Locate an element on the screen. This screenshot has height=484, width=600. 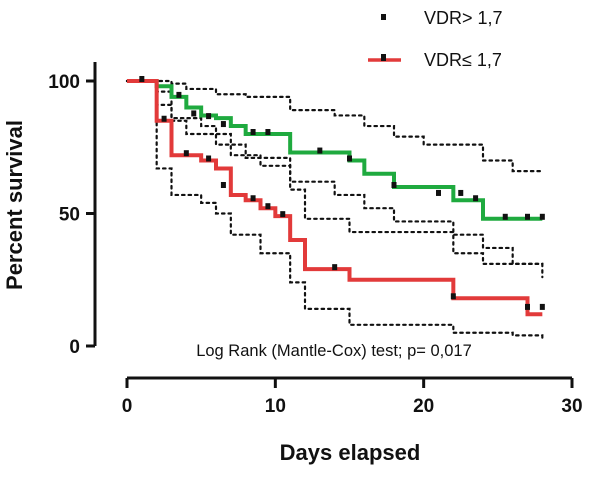
legend: VDR> 1,7 VDR≤ 1,7 is located at coordinates (435, 39).